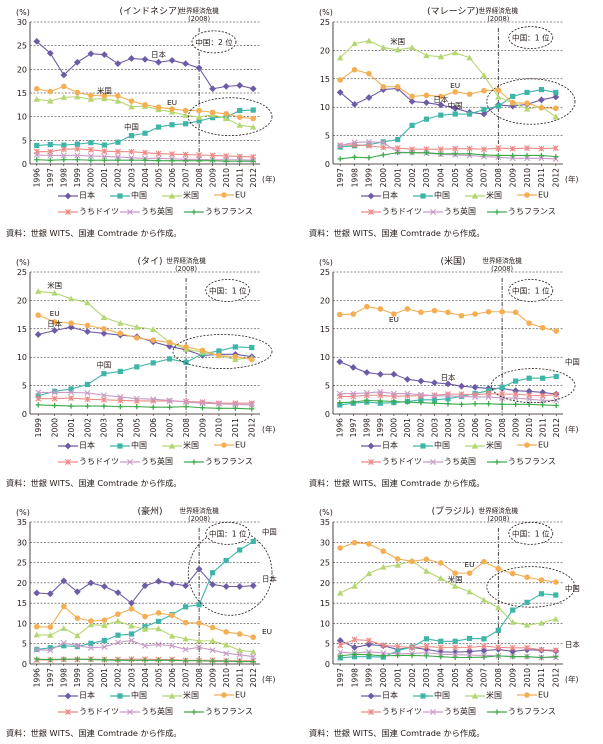 The width and height of the screenshot is (603, 744). I want to click on series-line-eu, so click(145, 621).